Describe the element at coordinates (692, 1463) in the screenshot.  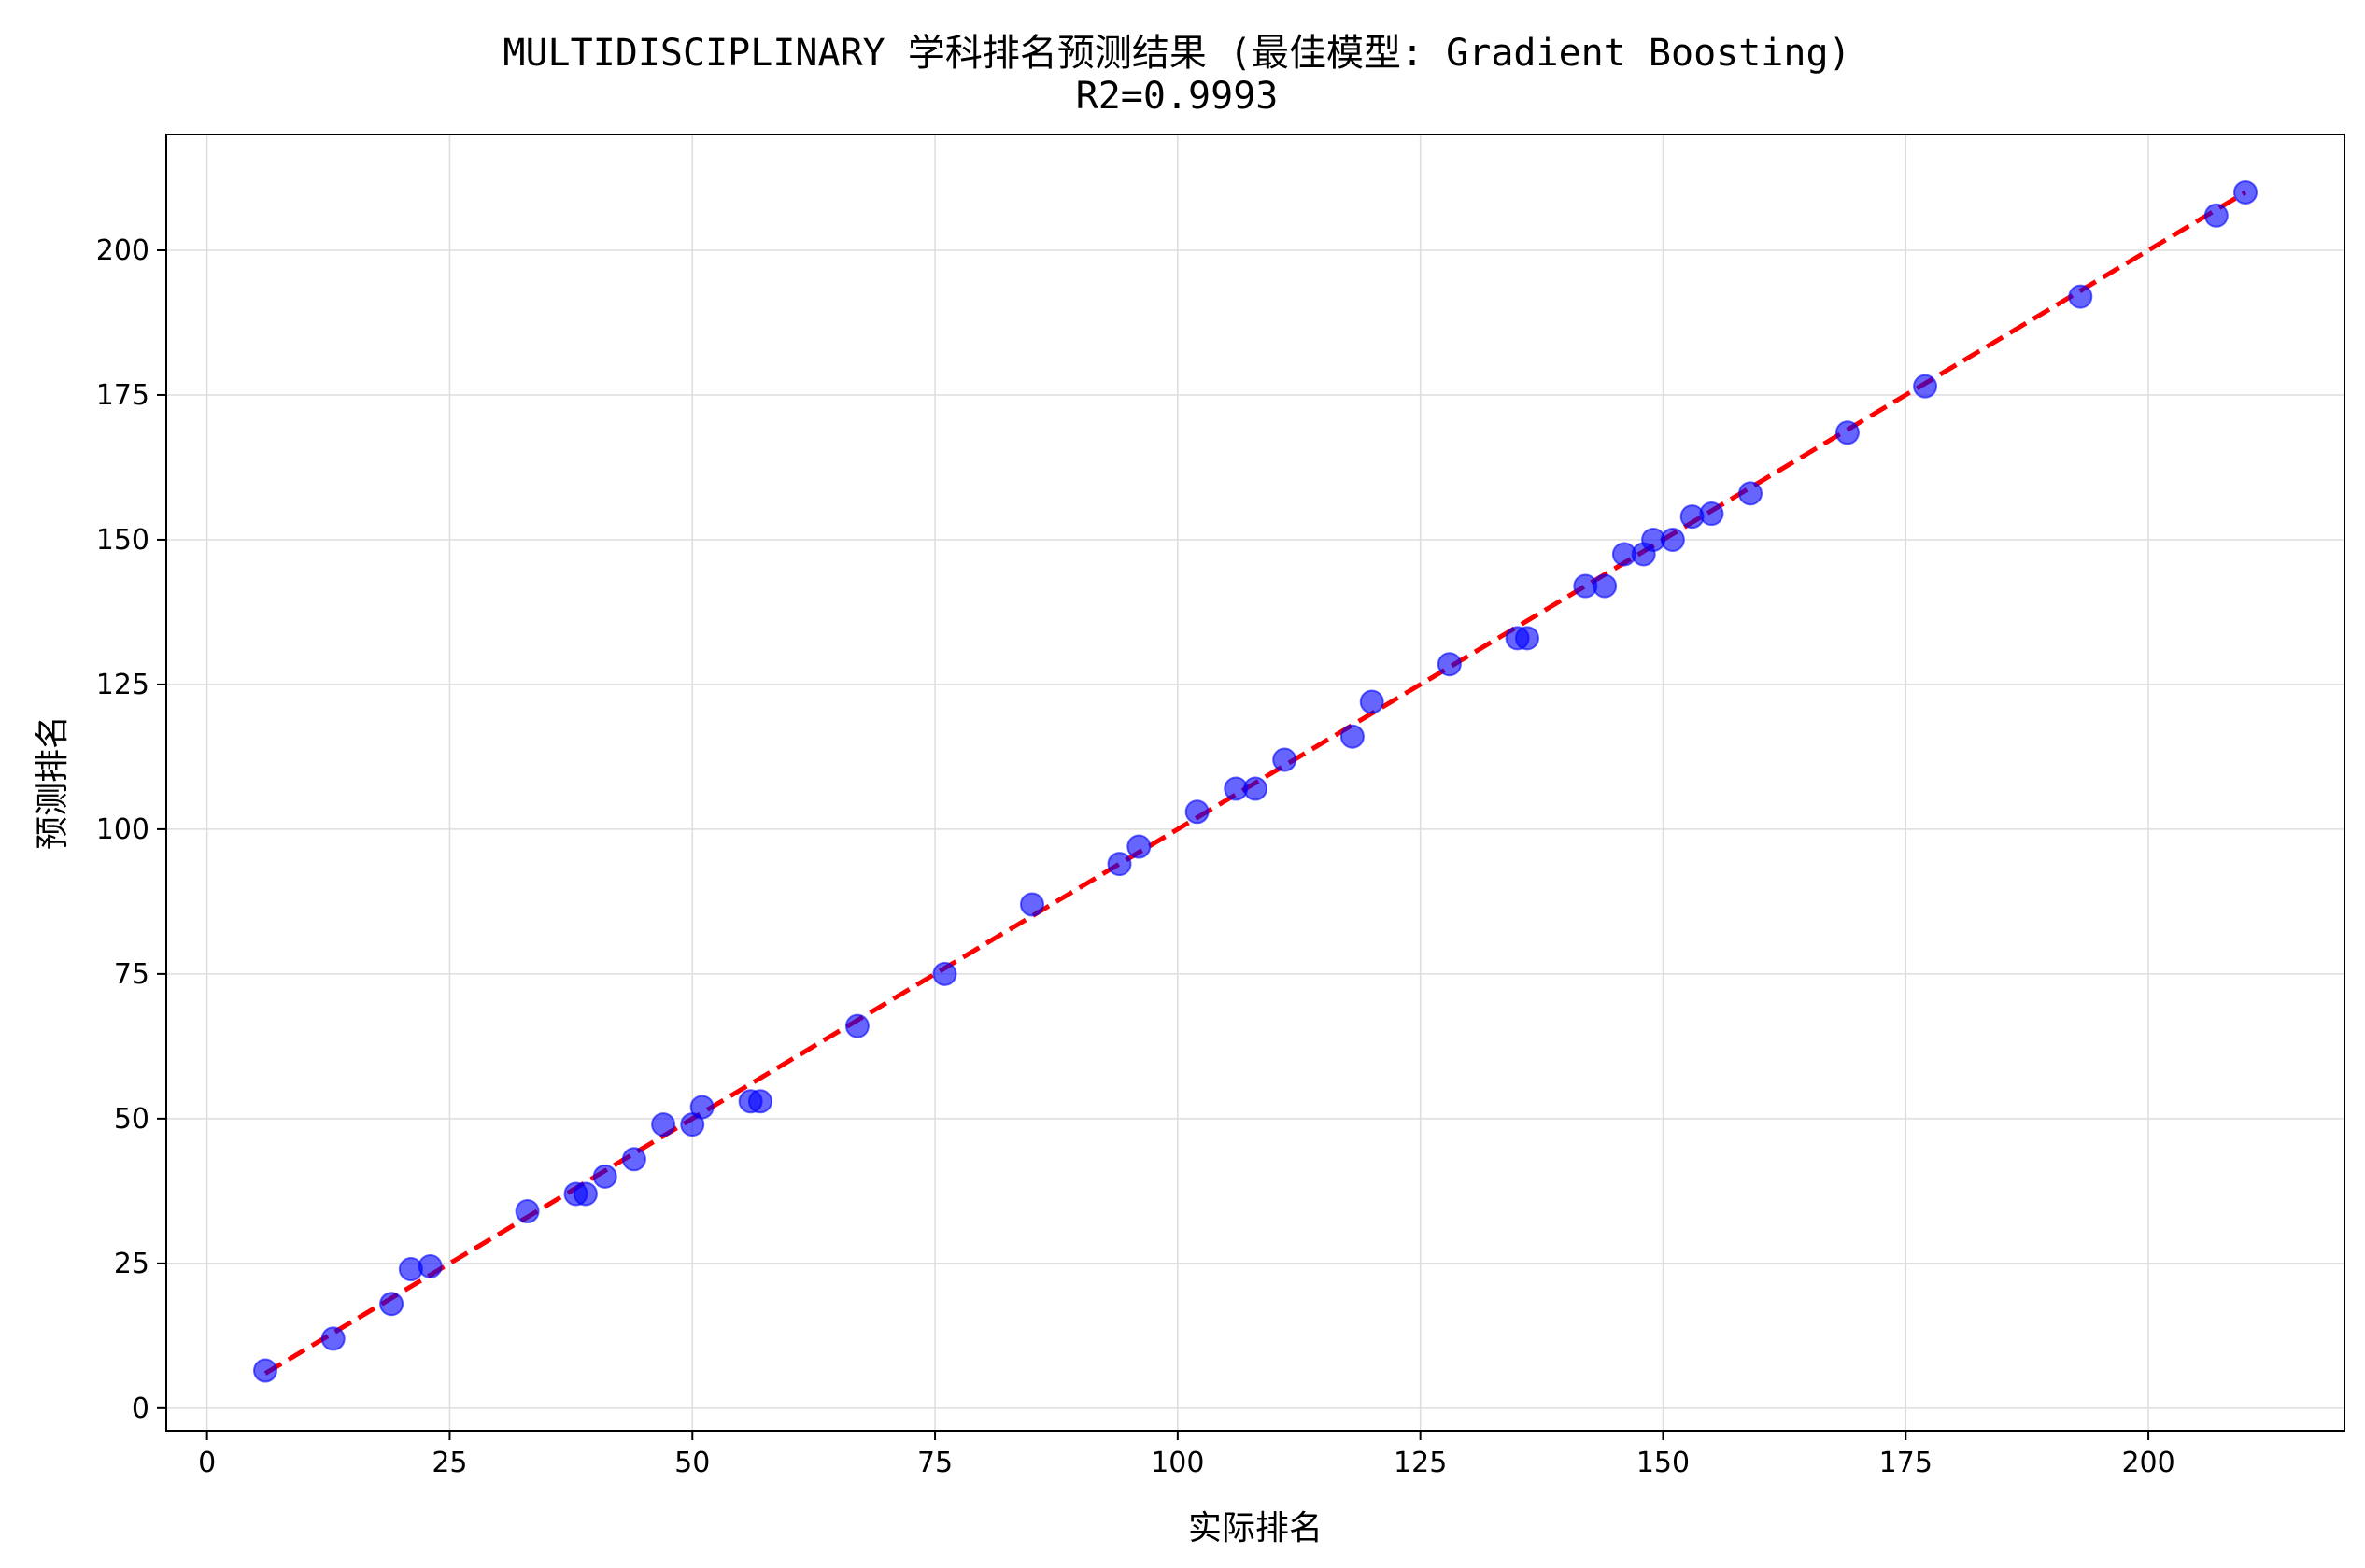
I see `x-tick-label: 50` at that location.